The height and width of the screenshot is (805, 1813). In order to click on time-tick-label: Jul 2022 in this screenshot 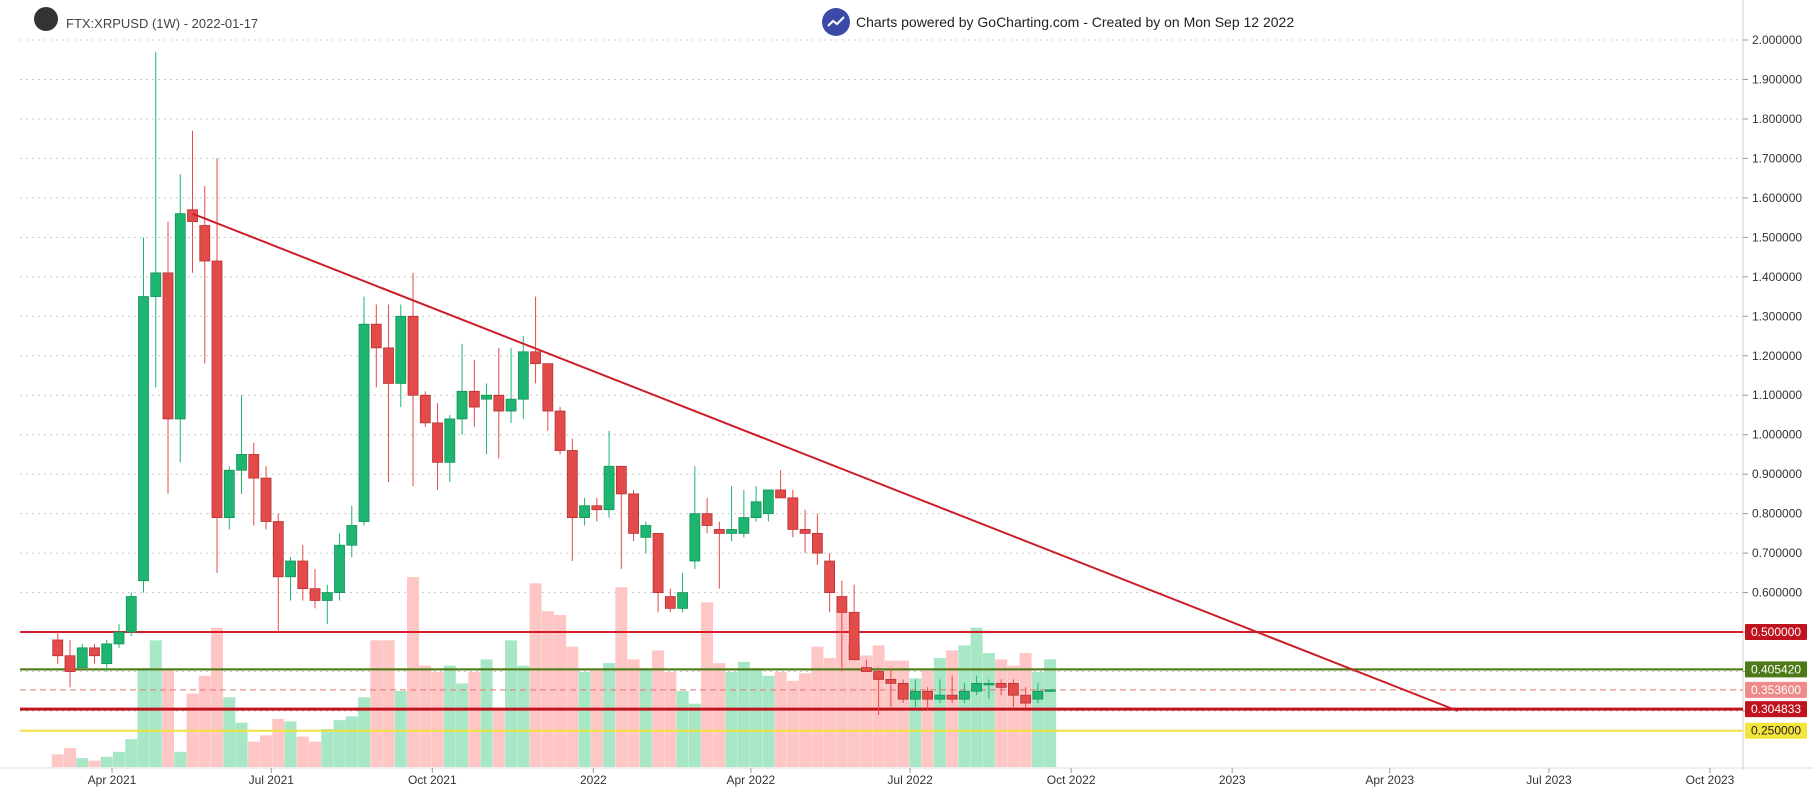, I will do `click(910, 780)`.